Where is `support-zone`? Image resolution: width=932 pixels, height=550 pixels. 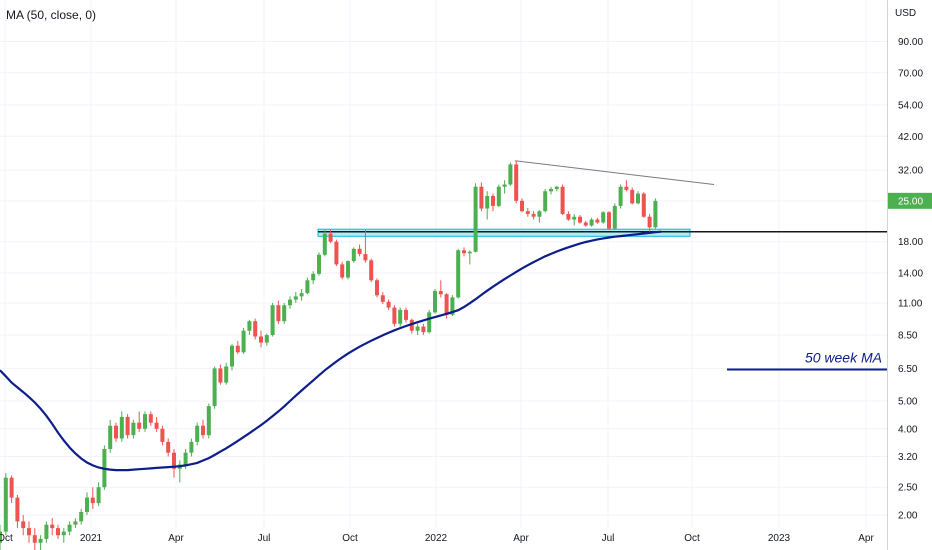
support-zone is located at coordinates (504, 232).